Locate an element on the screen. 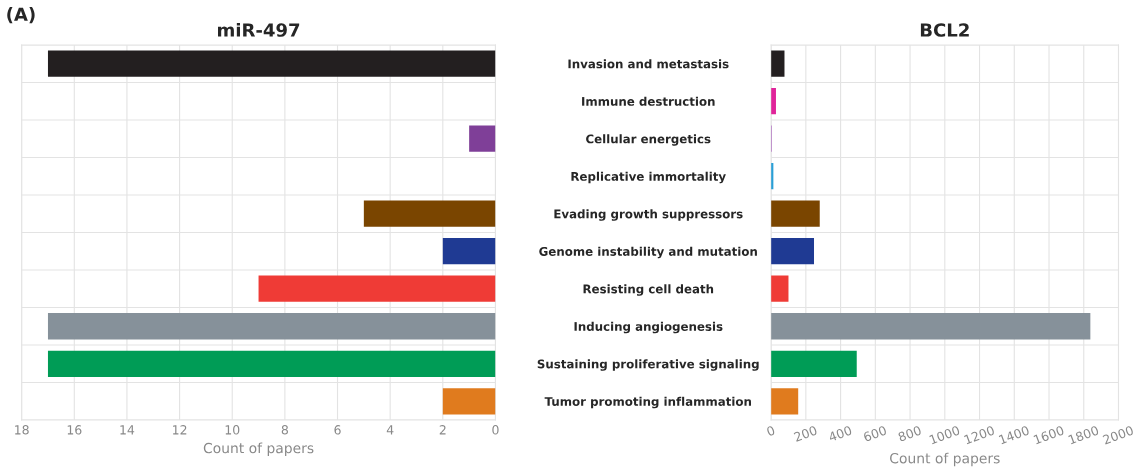 The width and height of the screenshot is (1139, 473). y-tick-label: Cellular energetics is located at coordinates (648, 140).